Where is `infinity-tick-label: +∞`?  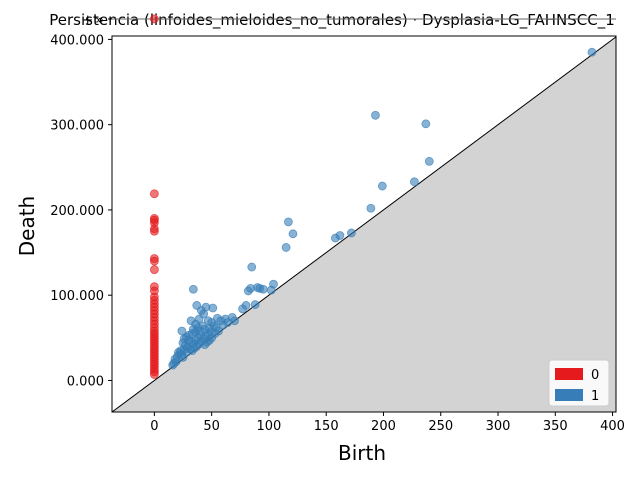 infinity-tick-label: +∞ is located at coordinates (93, 20).